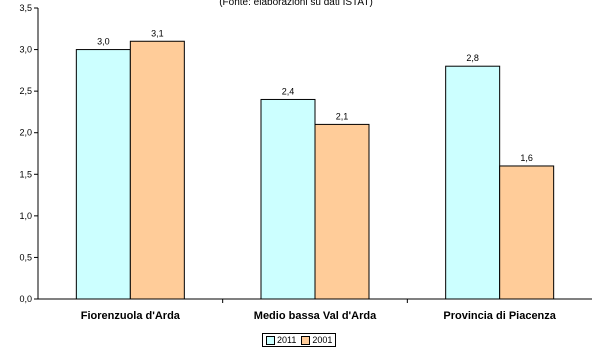 Image resolution: width=592 pixels, height=352 pixels. Describe the element at coordinates (342, 116) in the screenshot. I see `data-label: 2,1` at that location.